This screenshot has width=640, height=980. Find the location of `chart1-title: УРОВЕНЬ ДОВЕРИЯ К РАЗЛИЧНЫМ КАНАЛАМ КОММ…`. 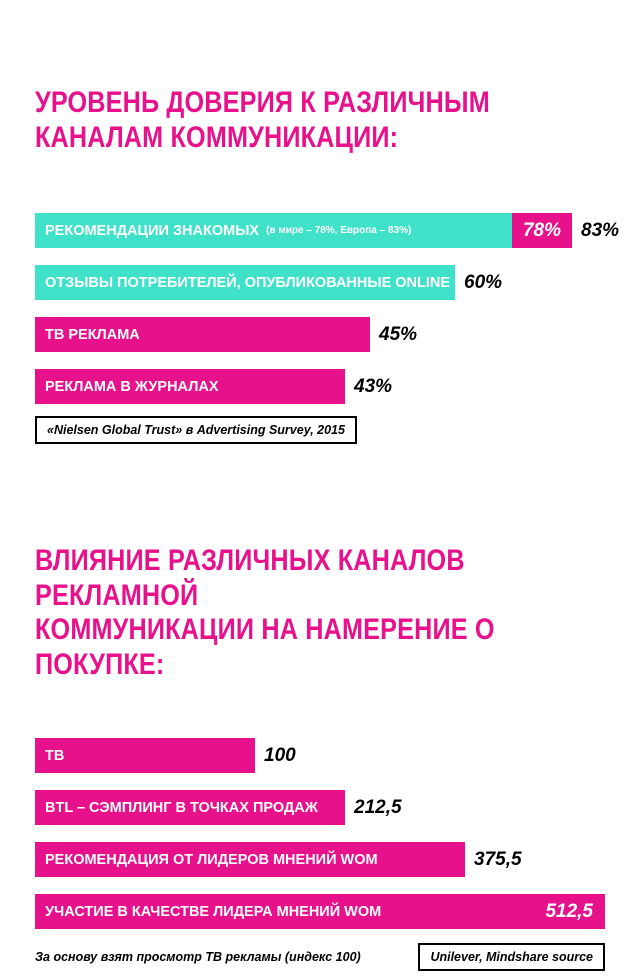

chart1-title: УРОВЕНЬ ДОВЕРИЯ К РАЗЛИЧНЫМ КАНАЛАМ КОММ… is located at coordinates (262, 120).